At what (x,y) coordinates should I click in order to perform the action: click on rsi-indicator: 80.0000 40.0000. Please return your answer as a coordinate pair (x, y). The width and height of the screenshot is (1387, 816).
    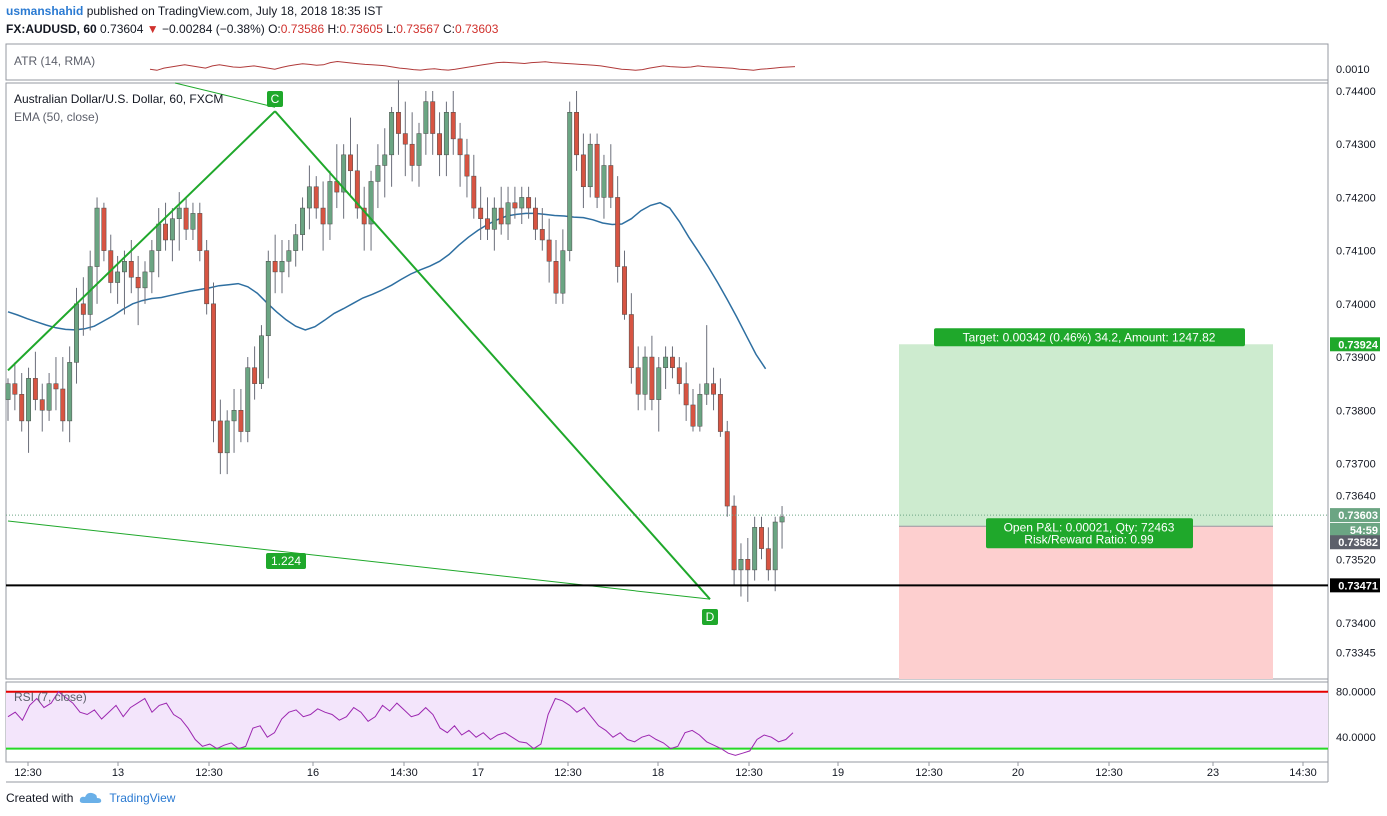
    Looking at the image, I should click on (691, 721).